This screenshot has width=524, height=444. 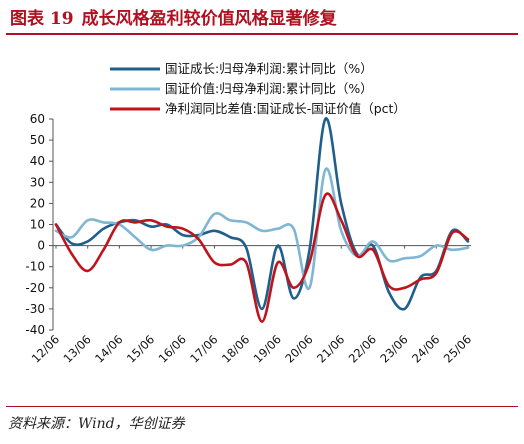 I want to click on y-tick-label: -40, so click(x=35, y=330).